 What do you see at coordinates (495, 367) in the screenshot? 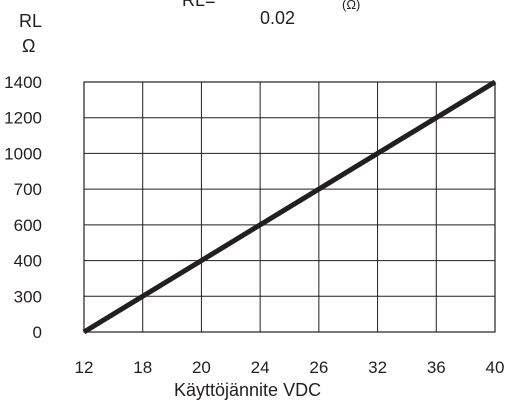
I see `x-tick-label: 40` at bounding box center [495, 367].